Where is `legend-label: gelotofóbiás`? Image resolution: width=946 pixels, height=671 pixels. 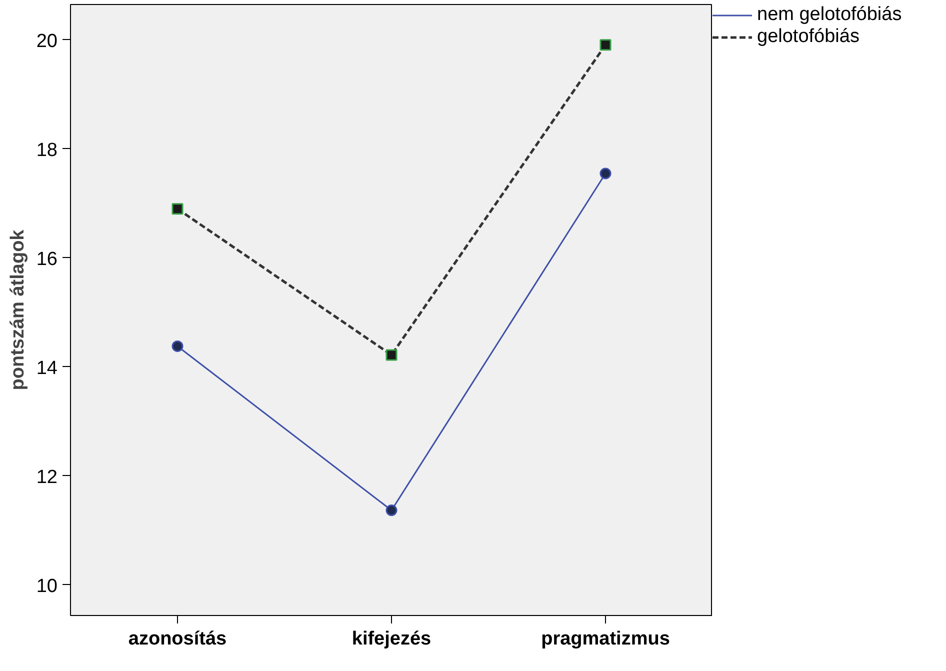
legend-label: gelotofóbiás is located at coordinates (808, 37).